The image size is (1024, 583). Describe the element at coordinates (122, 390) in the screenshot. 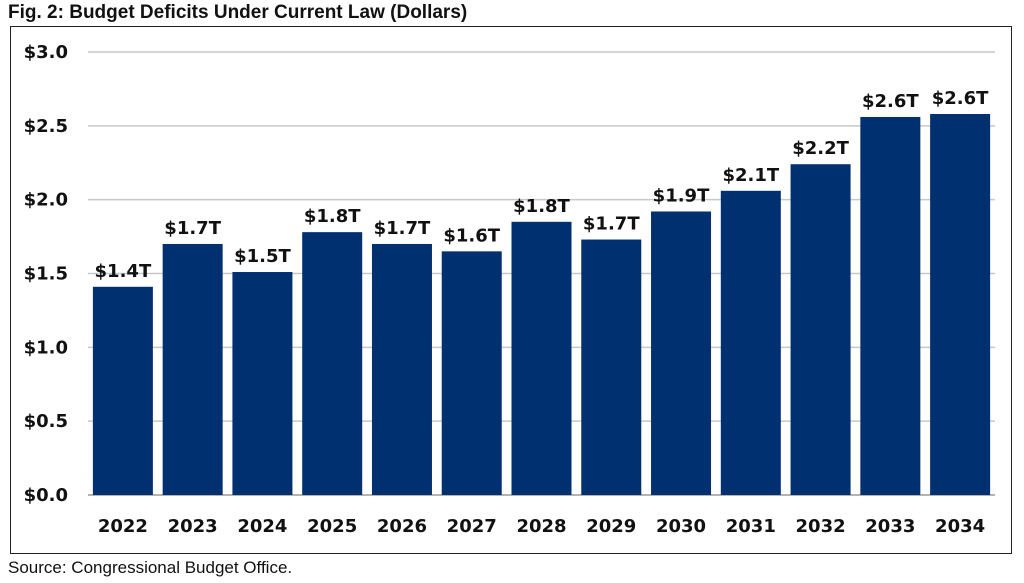

I see `bar-2022` at that location.